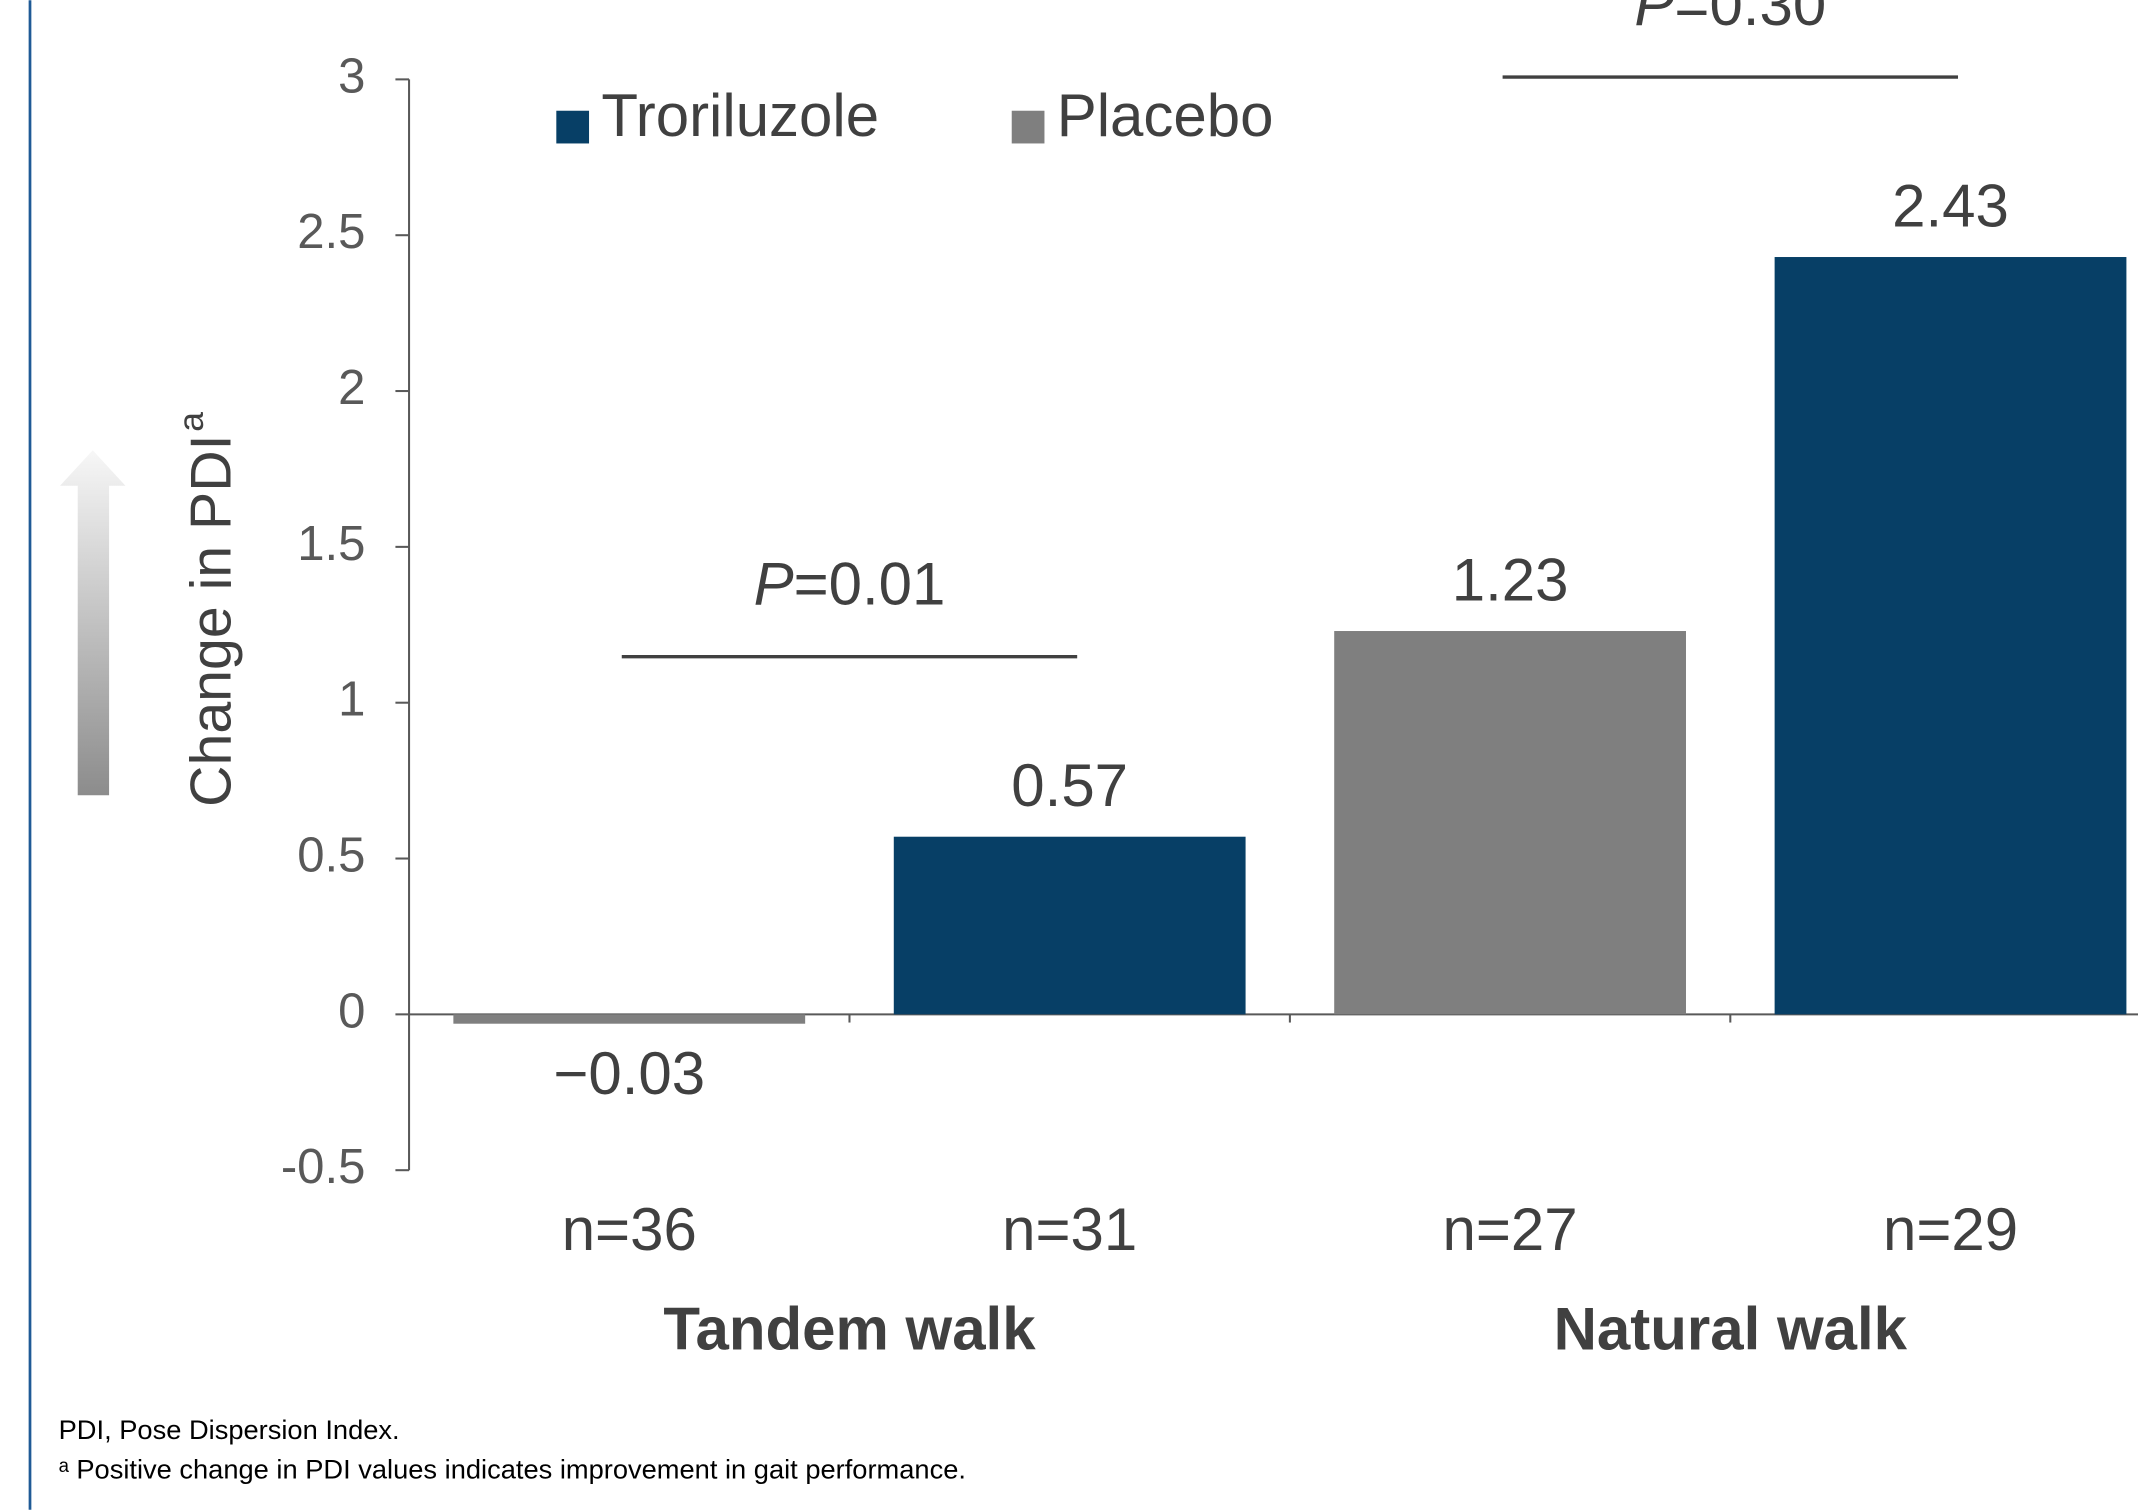 This screenshot has height=1510, width=2138. What do you see at coordinates (92, 623) in the screenshot?
I see `direction-arrow` at bounding box center [92, 623].